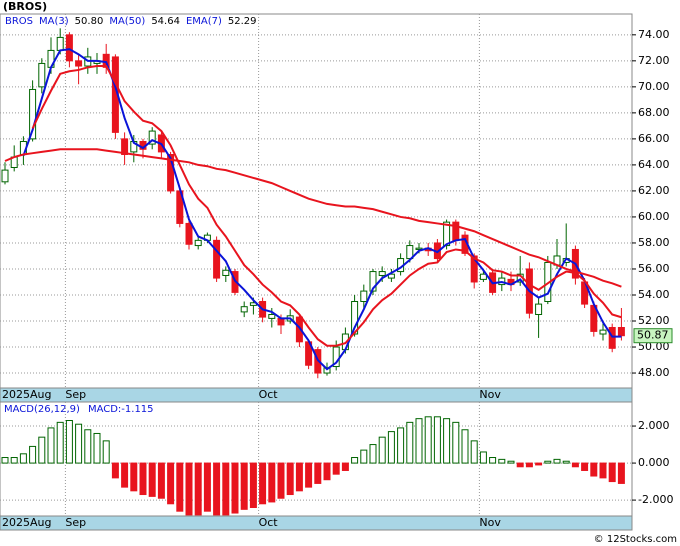  Describe the element at coordinates (654, 86) in the screenshot. I see `y-tick-label: 70.00` at that location.